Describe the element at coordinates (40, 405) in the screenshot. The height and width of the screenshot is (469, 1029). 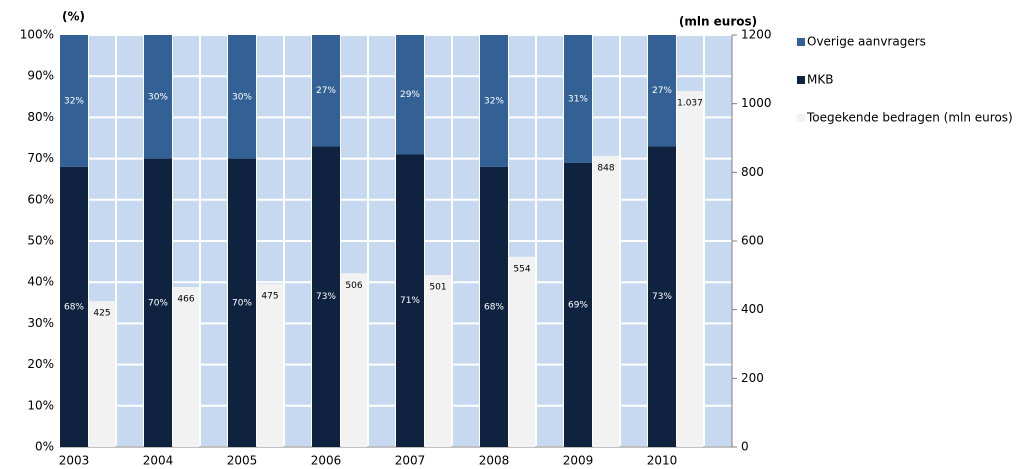
I see `y-tick-label: 10%` at that location.